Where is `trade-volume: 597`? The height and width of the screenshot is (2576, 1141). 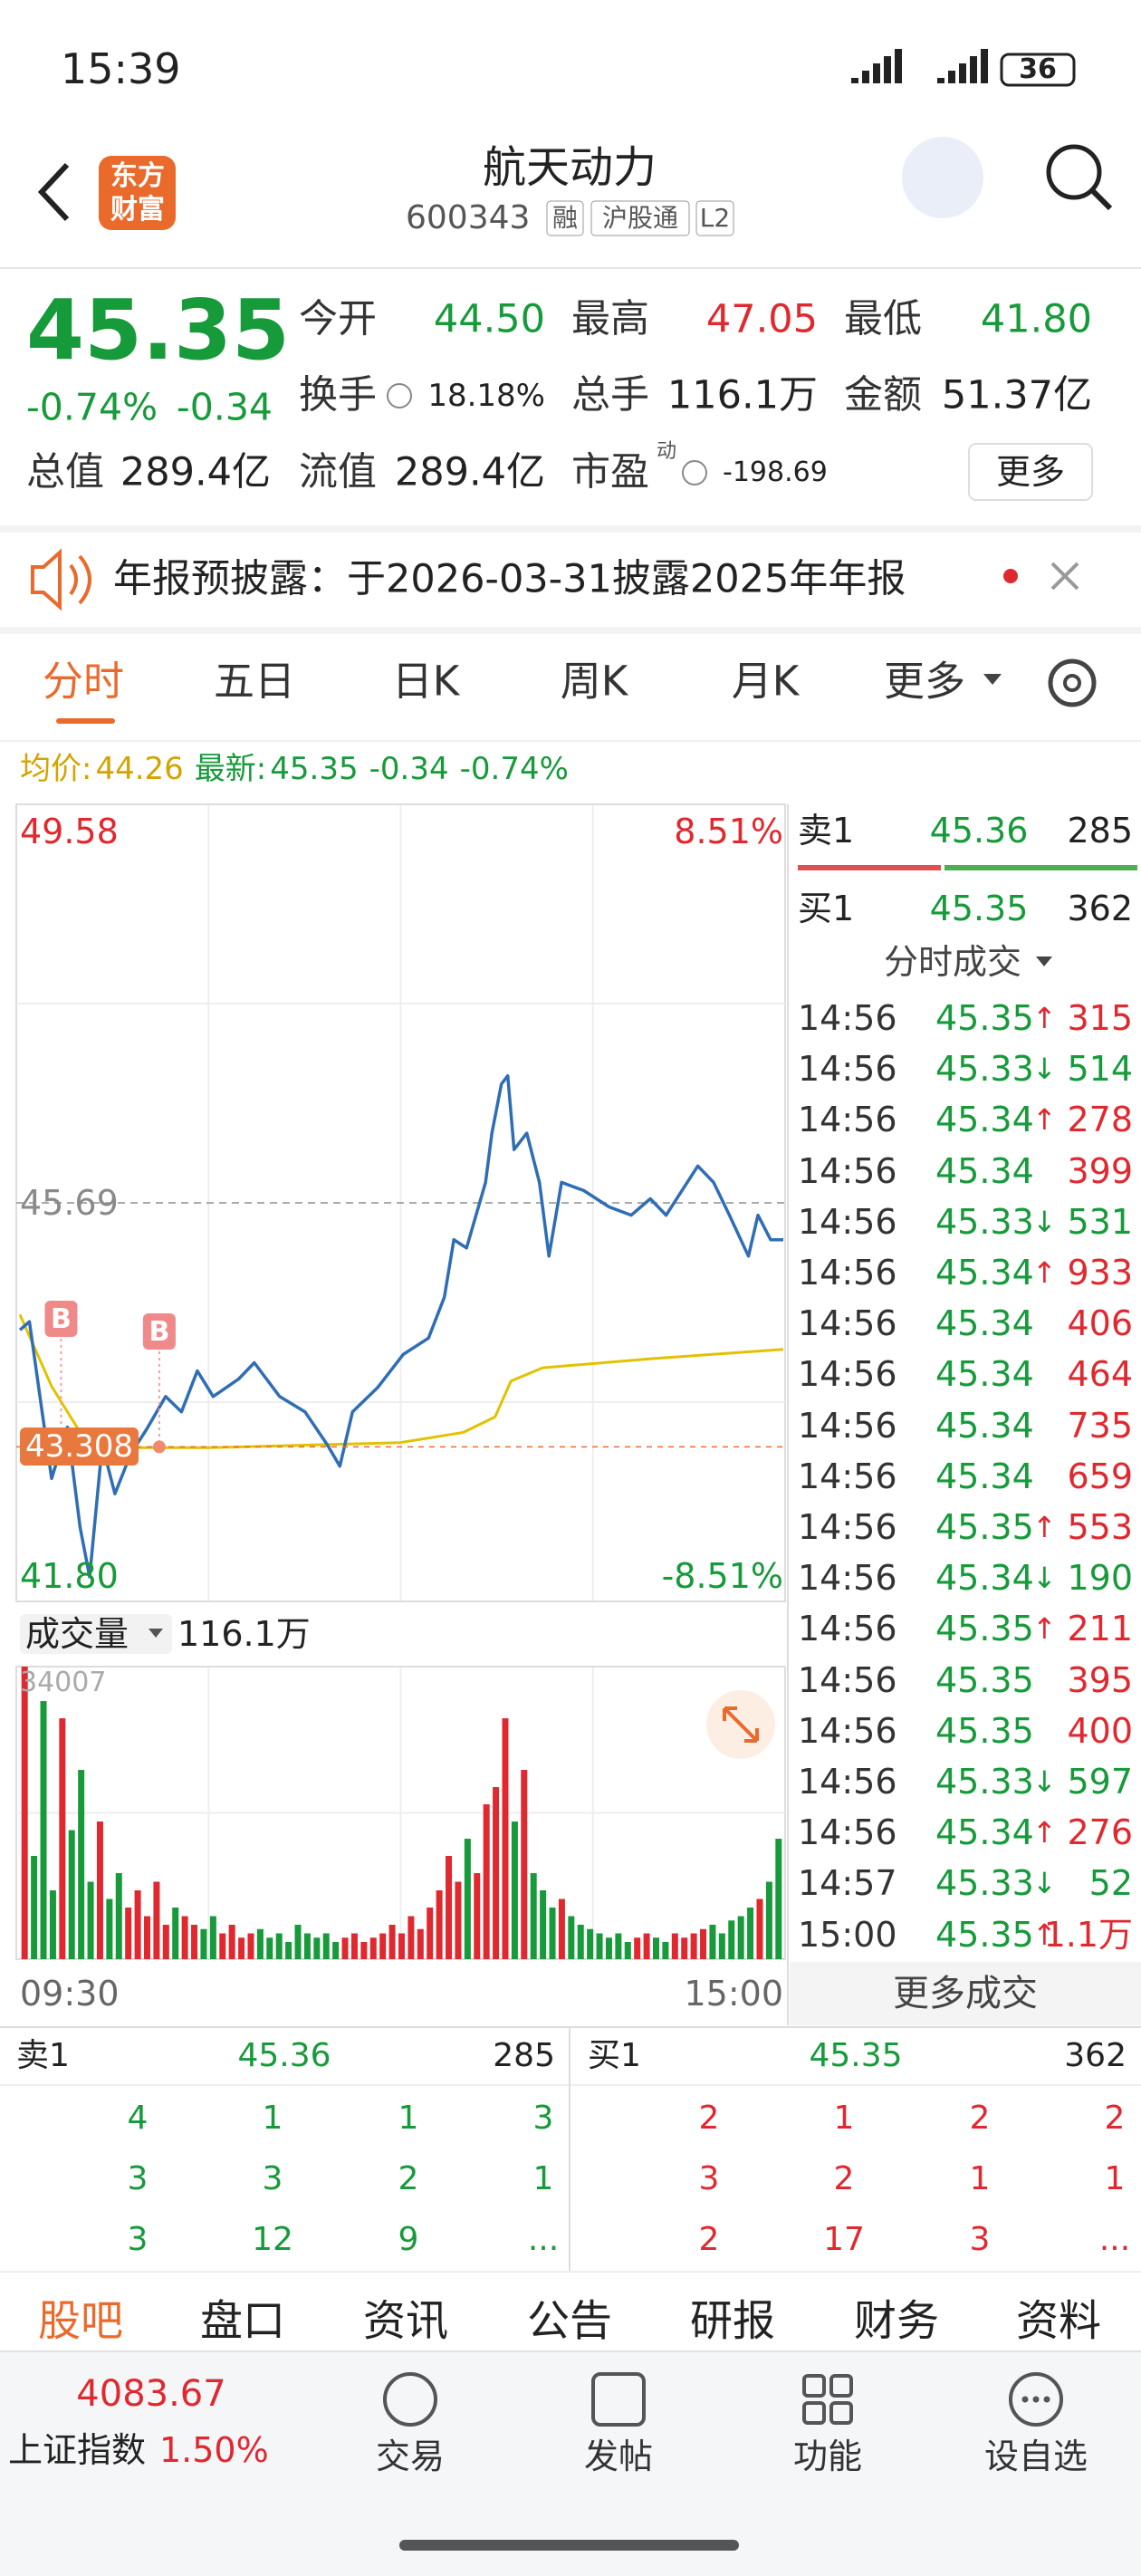
trade-volume: 597 is located at coordinates (1100, 1782).